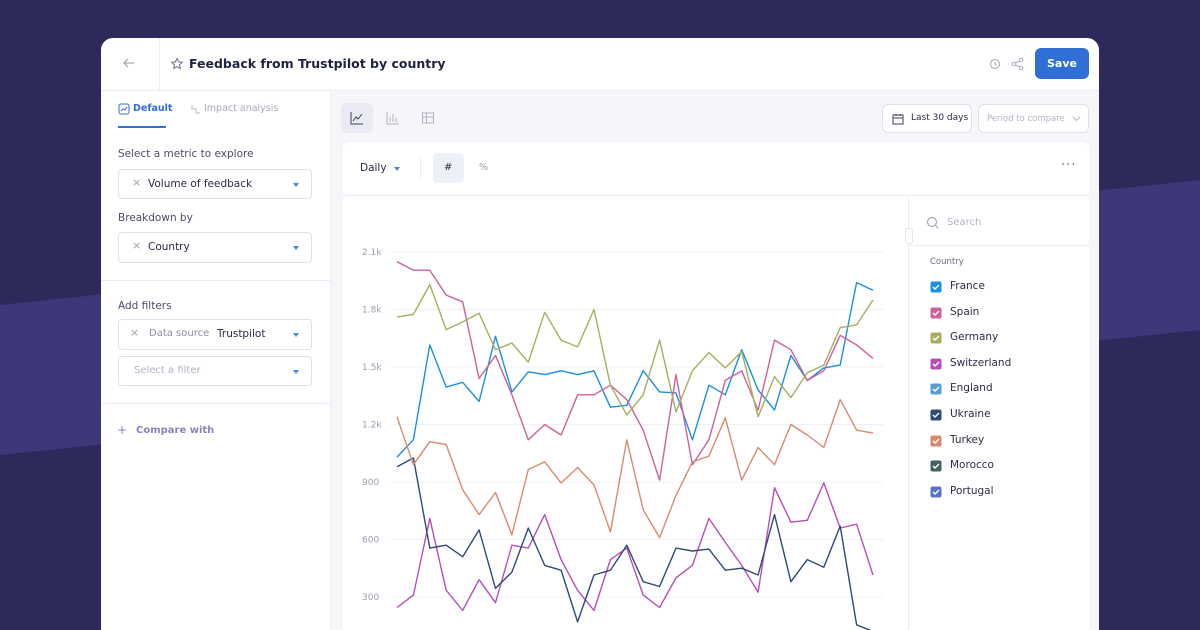  I want to click on compare-button: Compare with, so click(175, 430).